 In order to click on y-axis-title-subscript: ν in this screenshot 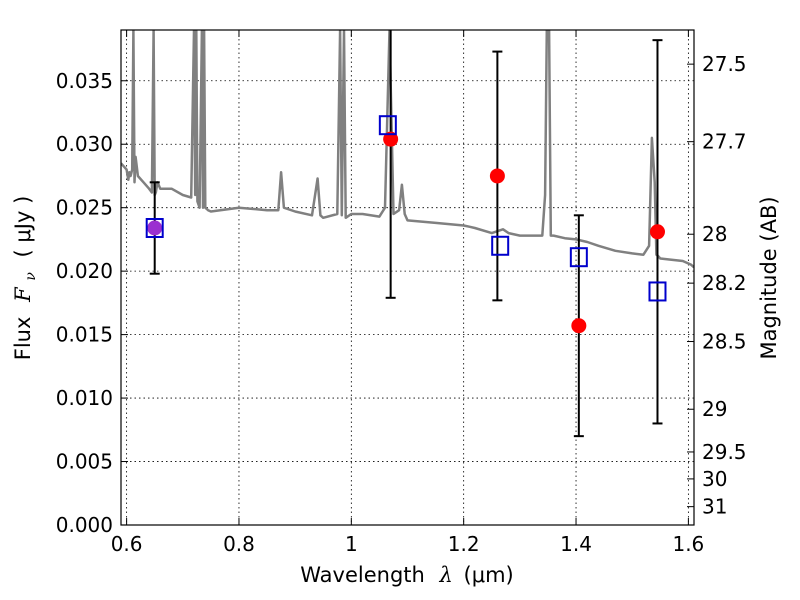, I will do `click(31, 276)`.